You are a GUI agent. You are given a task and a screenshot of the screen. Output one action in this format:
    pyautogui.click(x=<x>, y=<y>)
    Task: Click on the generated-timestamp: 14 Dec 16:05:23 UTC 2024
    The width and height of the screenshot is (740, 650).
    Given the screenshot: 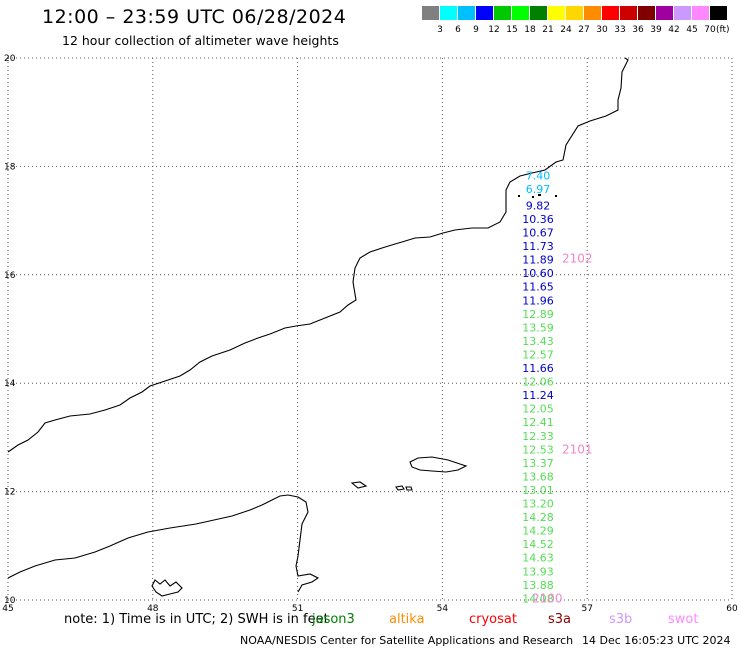 What is the action you would take?
    pyautogui.click(x=656, y=640)
    